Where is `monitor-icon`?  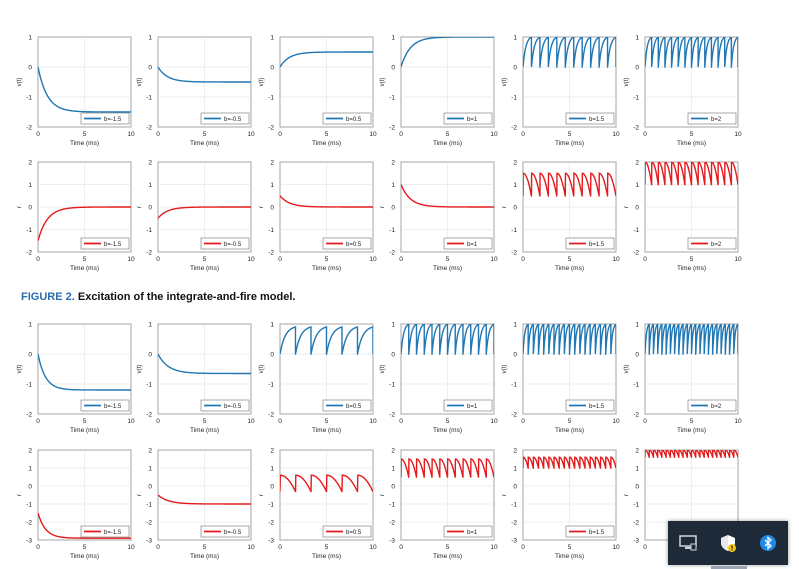 monitor-icon is located at coordinates (688, 543).